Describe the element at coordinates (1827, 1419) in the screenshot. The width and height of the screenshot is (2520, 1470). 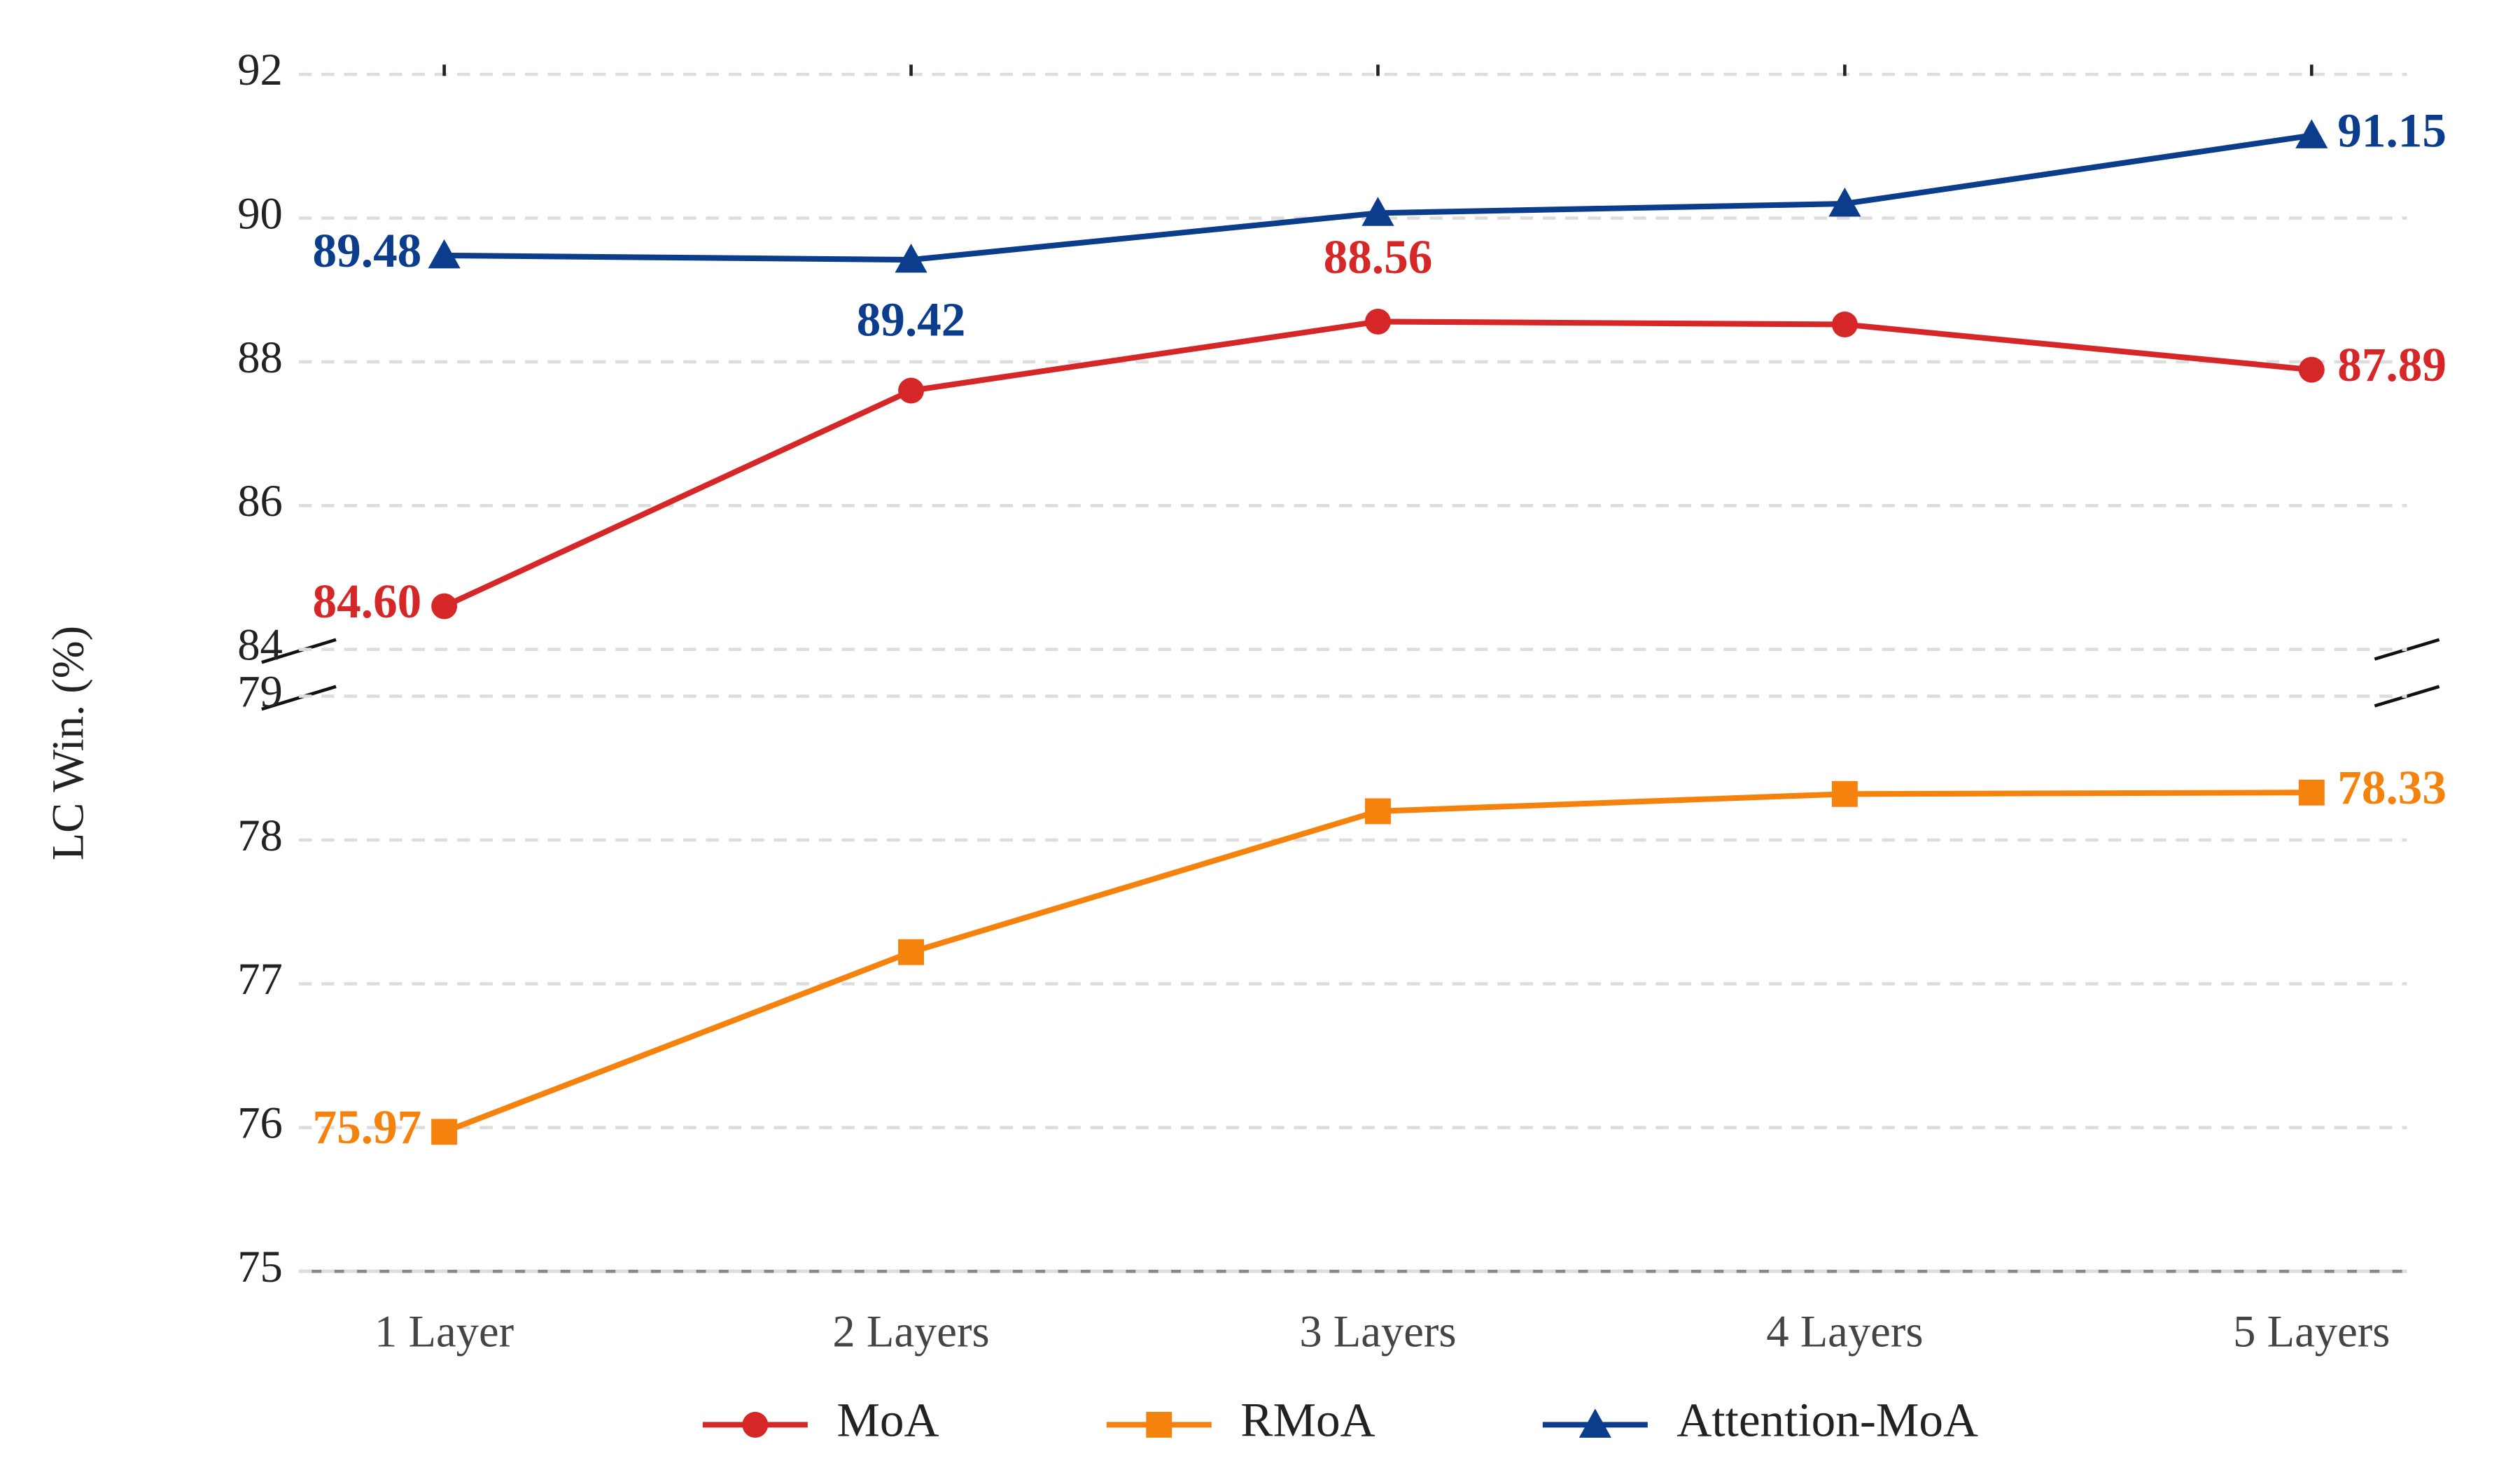
I see `legend-label: Attention-MoA` at that location.